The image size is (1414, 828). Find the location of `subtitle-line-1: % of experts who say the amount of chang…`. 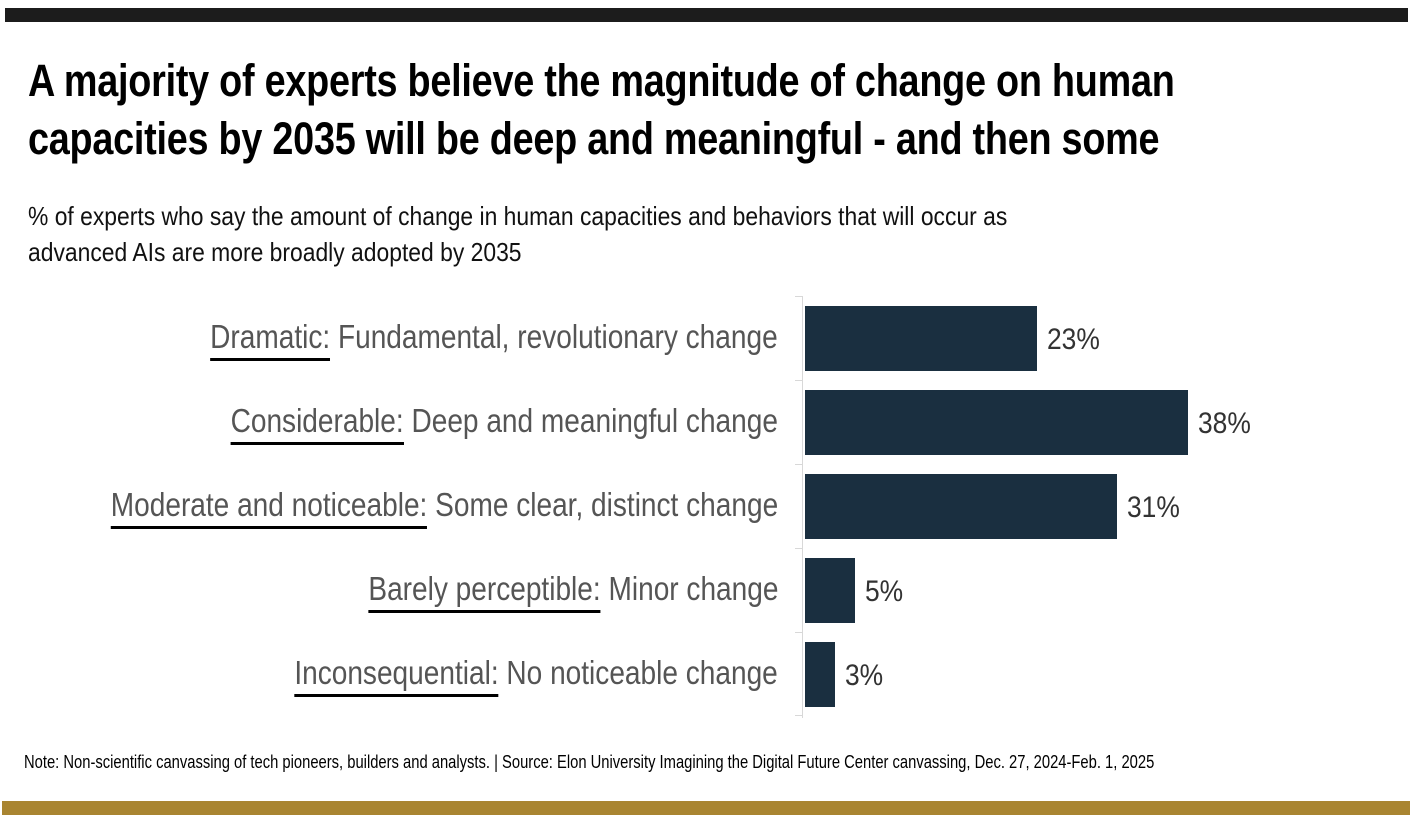

subtitle-line-1: % of experts who say the amount of chang… is located at coordinates (518, 216).